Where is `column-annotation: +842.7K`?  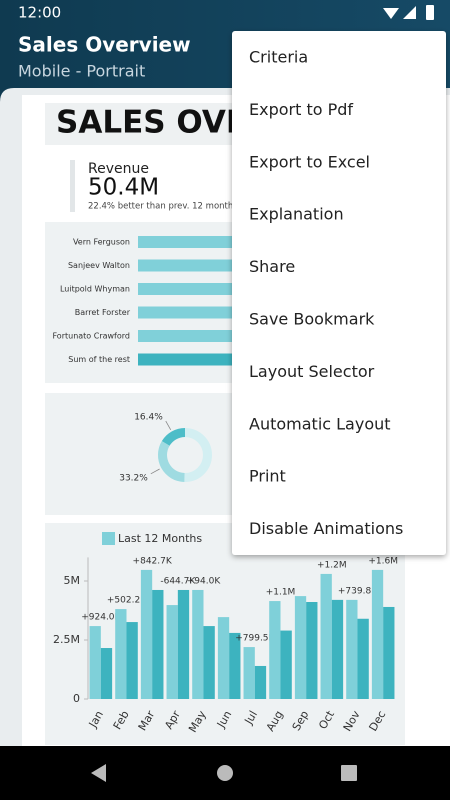 column-annotation: +842.7K is located at coordinates (153, 561).